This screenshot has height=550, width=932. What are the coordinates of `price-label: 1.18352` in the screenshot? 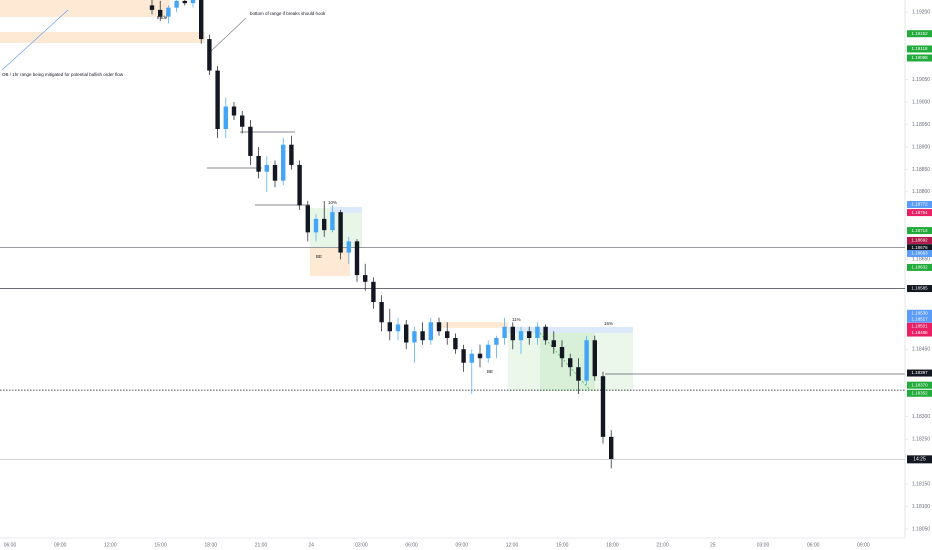 It's located at (919, 392).